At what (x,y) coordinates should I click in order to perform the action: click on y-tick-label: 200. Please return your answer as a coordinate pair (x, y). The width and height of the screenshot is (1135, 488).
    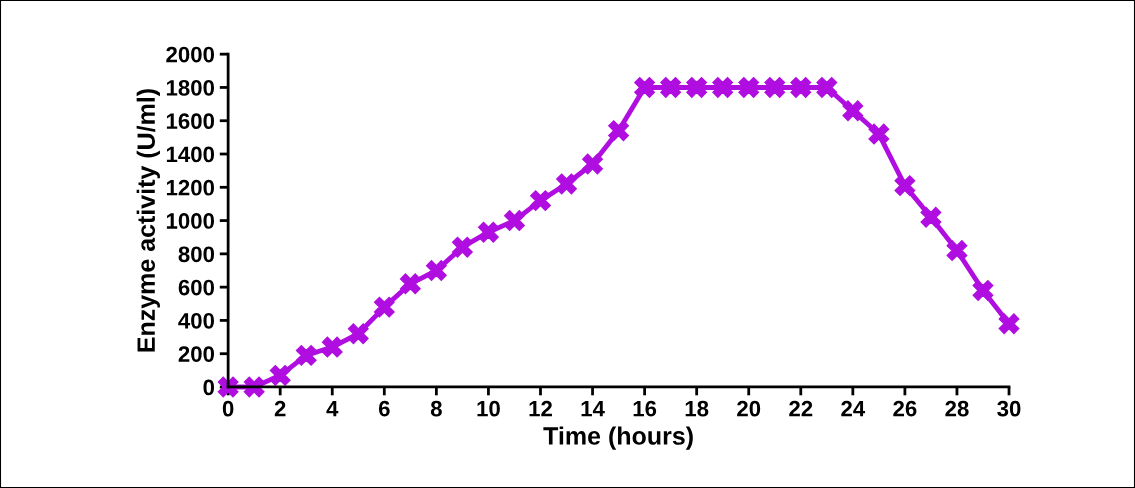
    Looking at the image, I should click on (196, 354).